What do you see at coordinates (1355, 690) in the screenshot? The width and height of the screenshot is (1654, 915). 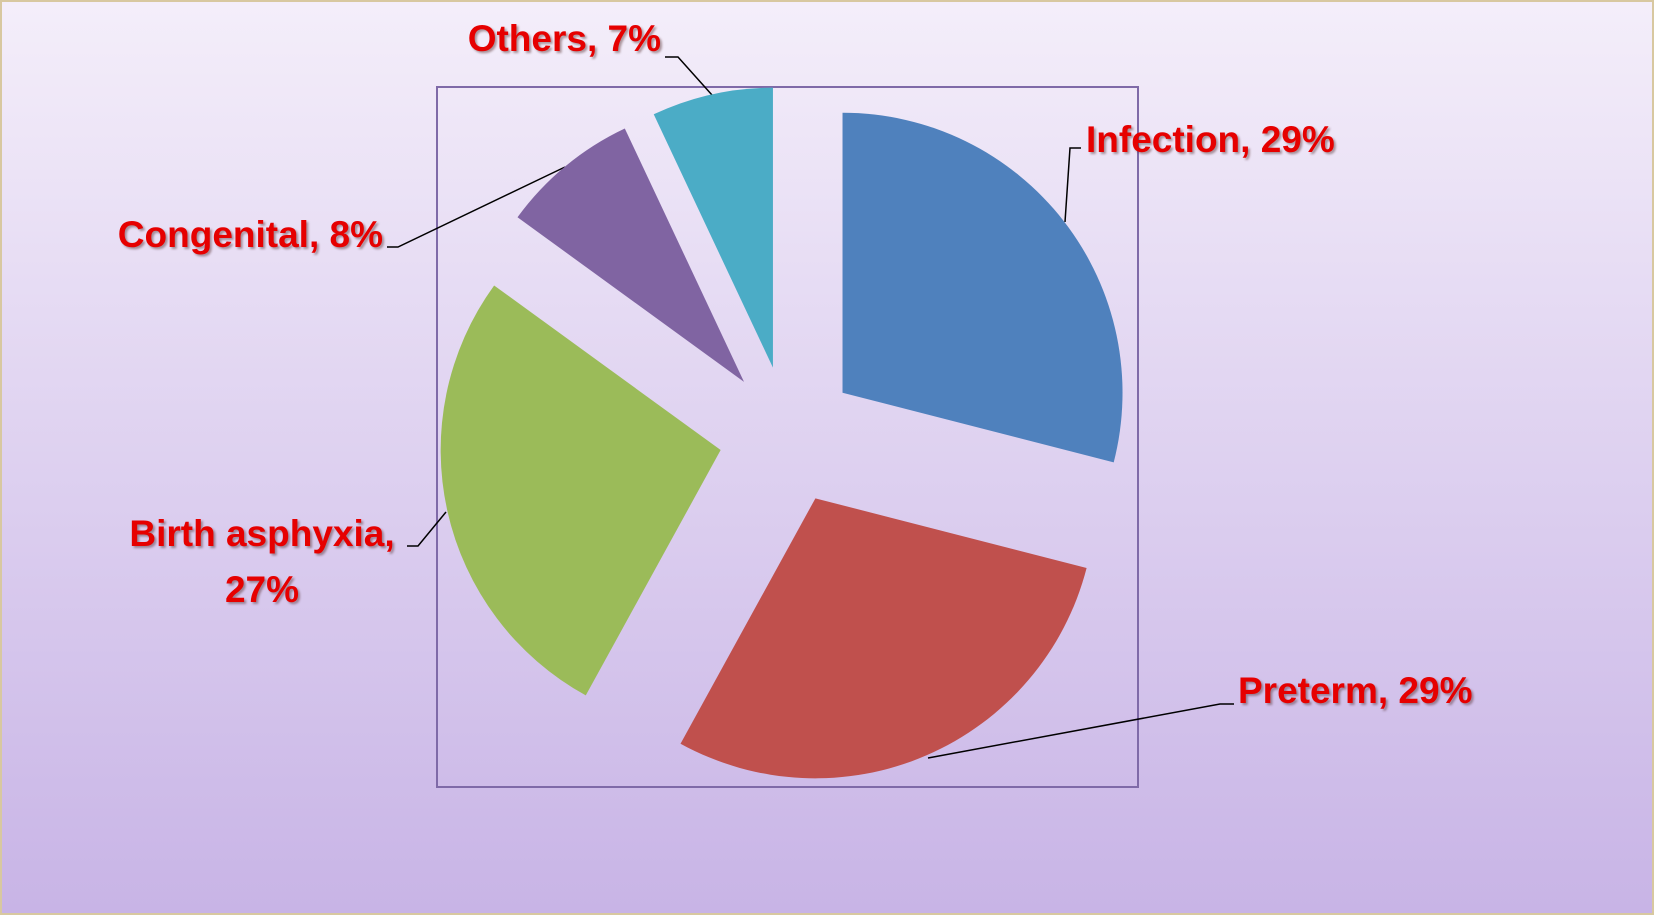 I see `data-label: Preterm, 29%` at bounding box center [1355, 690].